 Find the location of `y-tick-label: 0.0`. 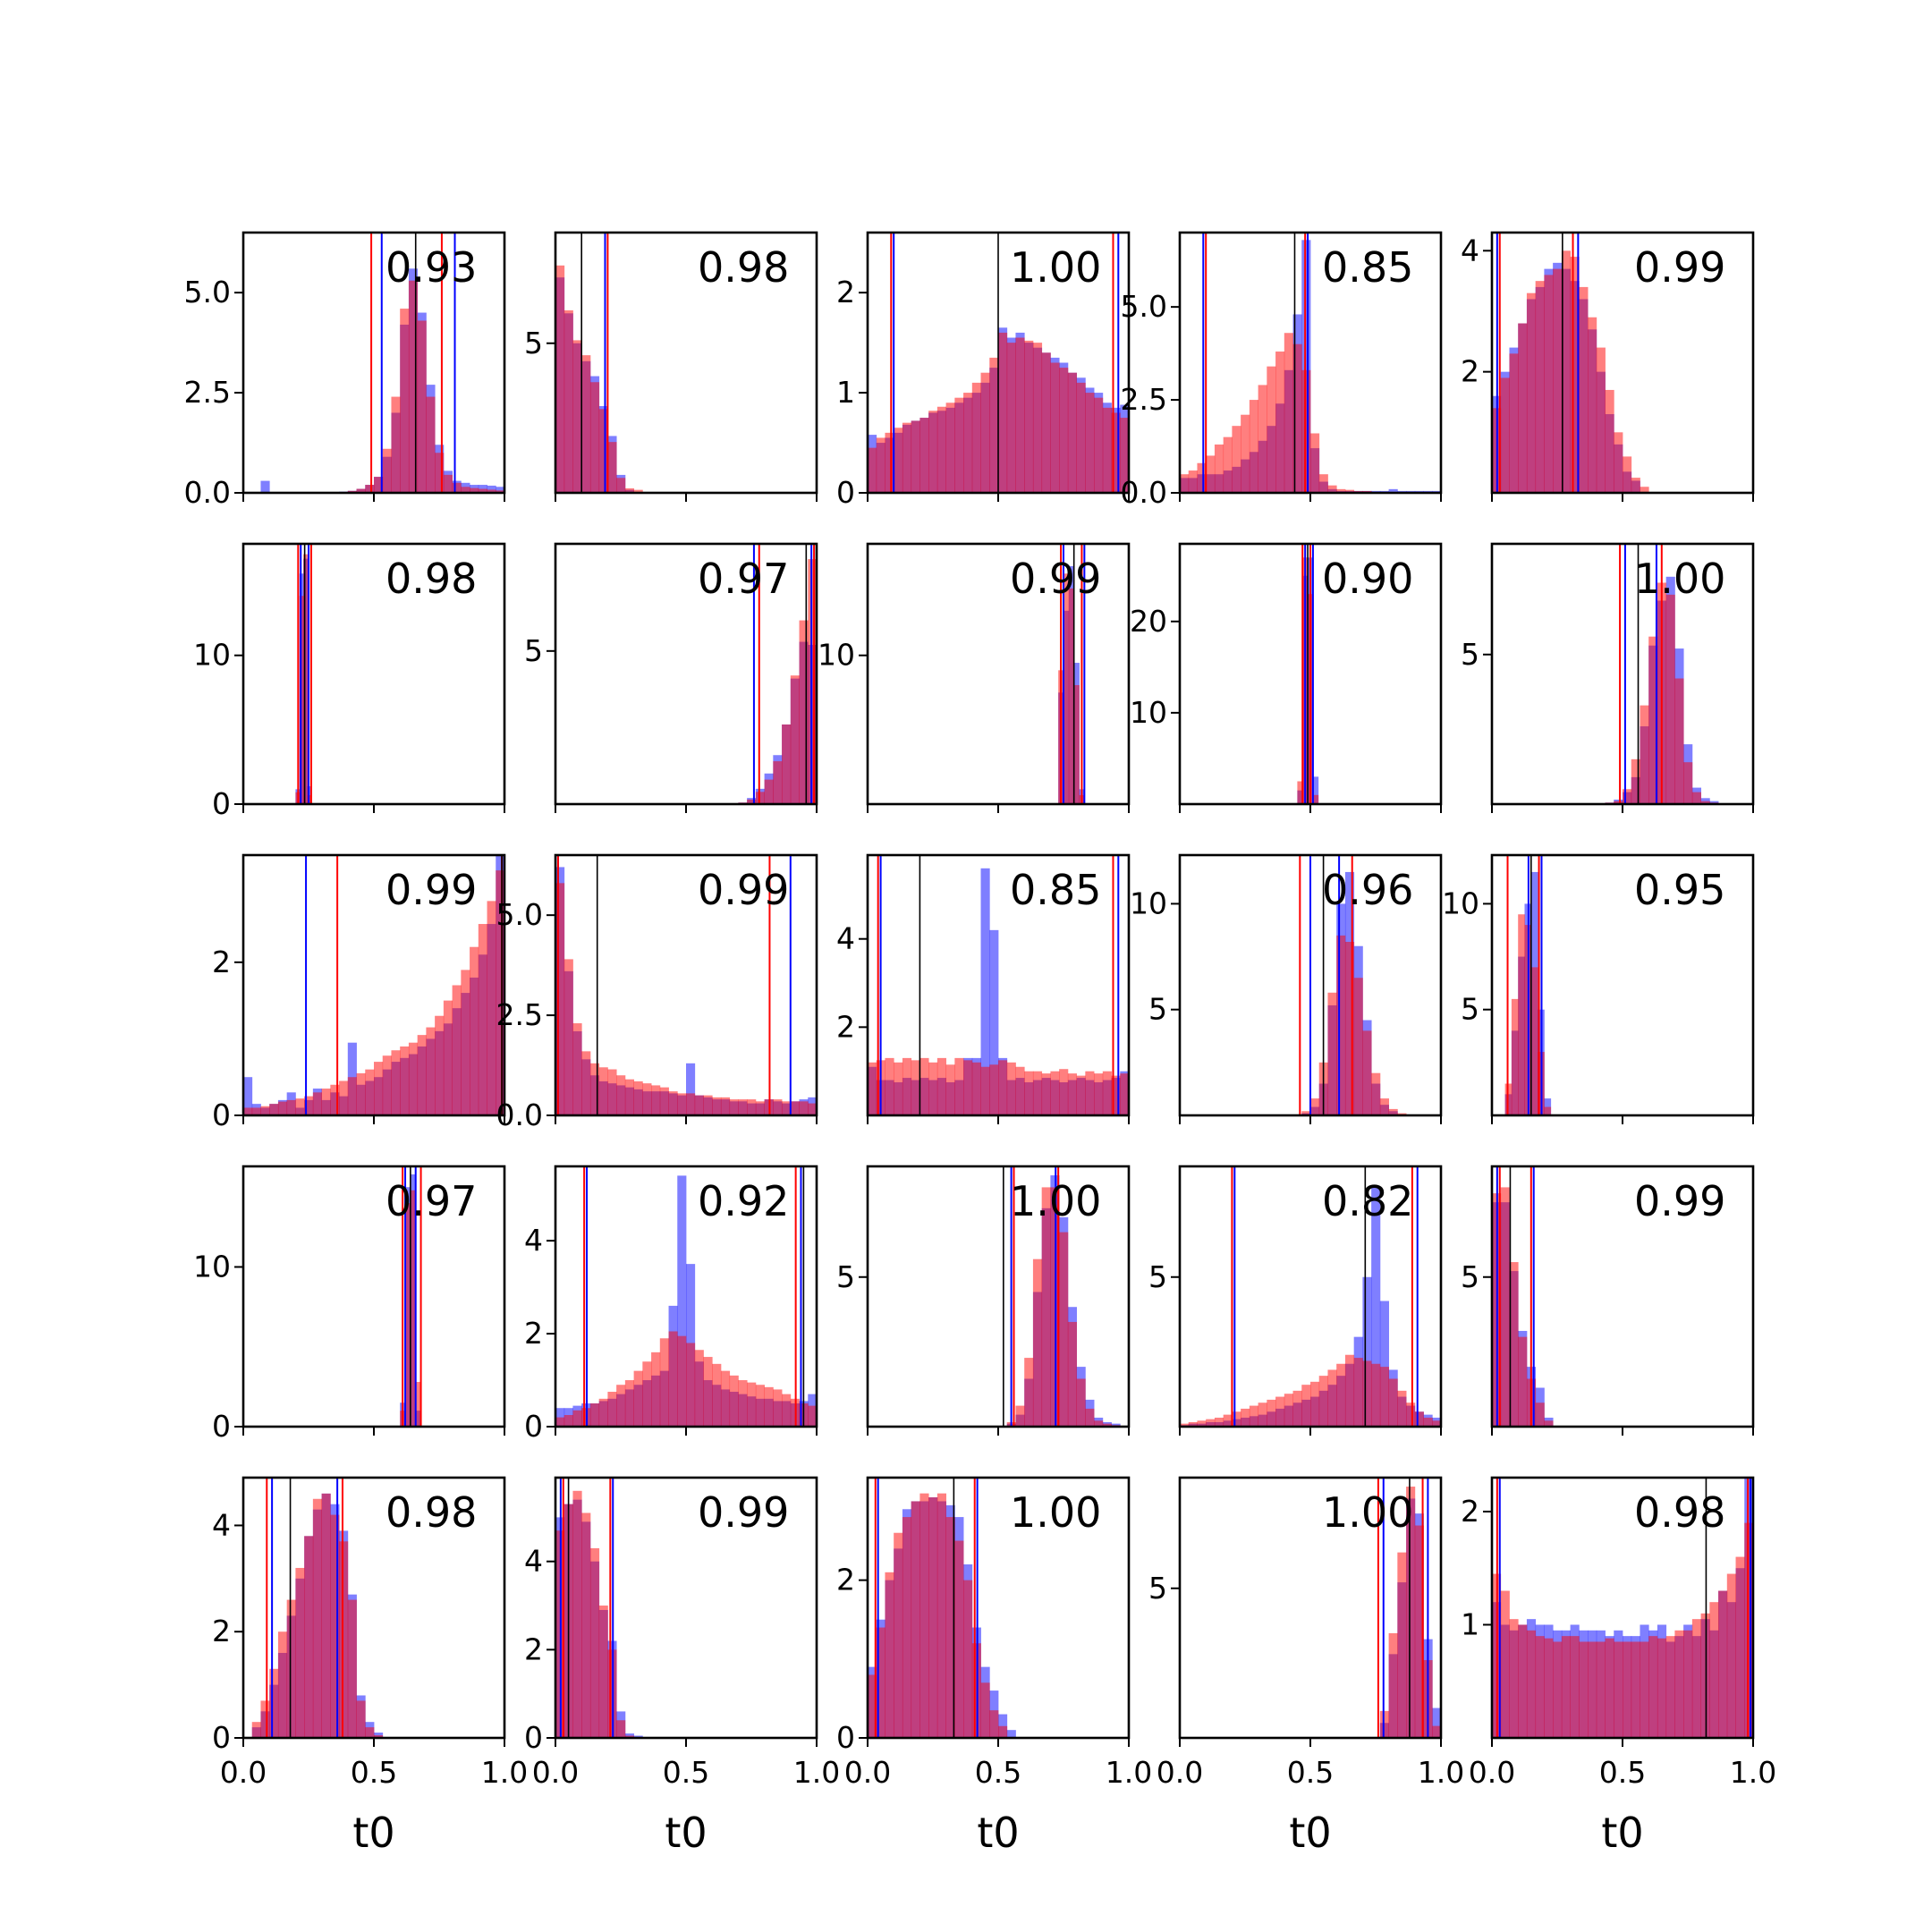

y-tick-label: 0.0 is located at coordinates (1144, 492).